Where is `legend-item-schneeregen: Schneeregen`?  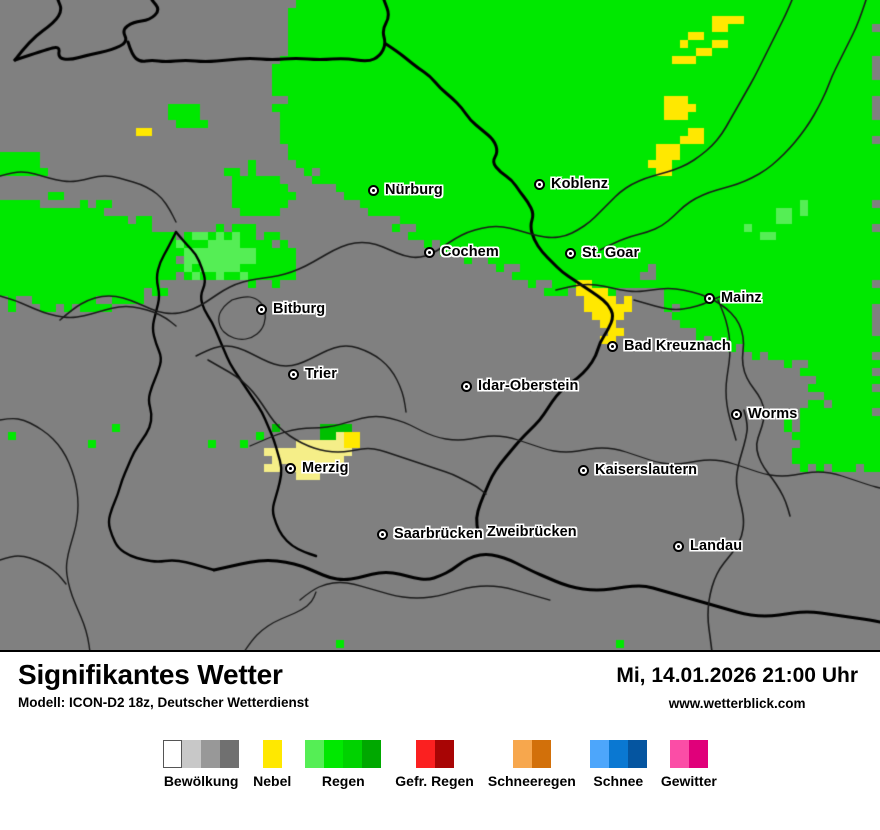
legend-item-schneeregen: Schneeregen is located at coordinates (532, 764).